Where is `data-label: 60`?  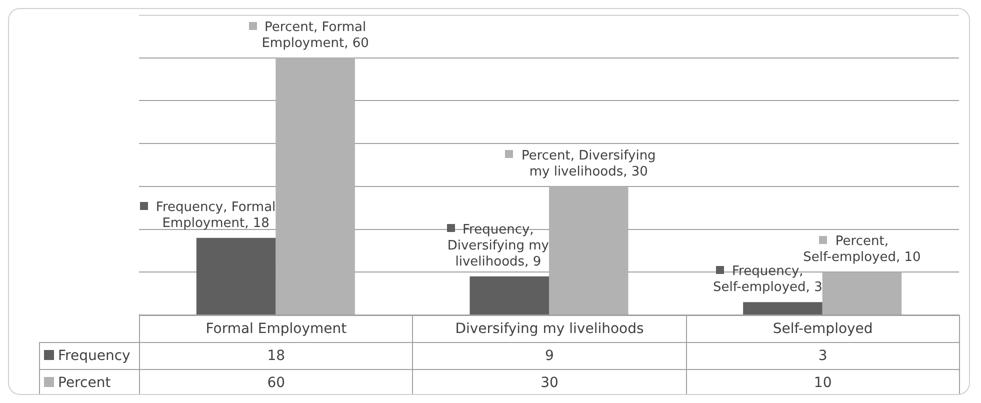
data-label: 60 is located at coordinates (276, 383).